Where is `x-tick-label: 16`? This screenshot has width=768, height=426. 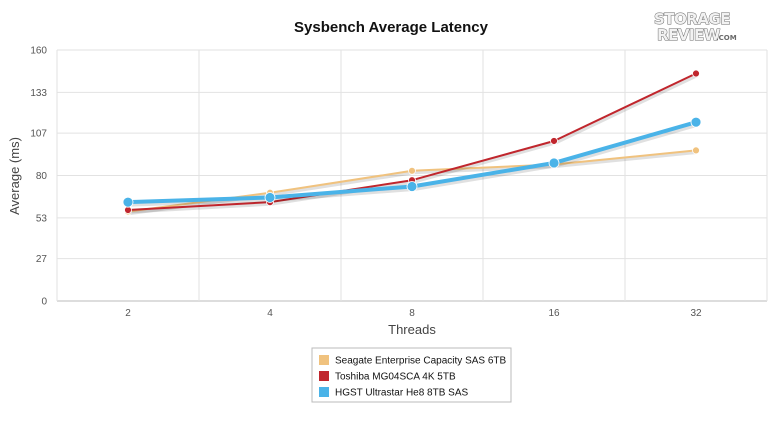 x-tick-label: 16 is located at coordinates (554, 313).